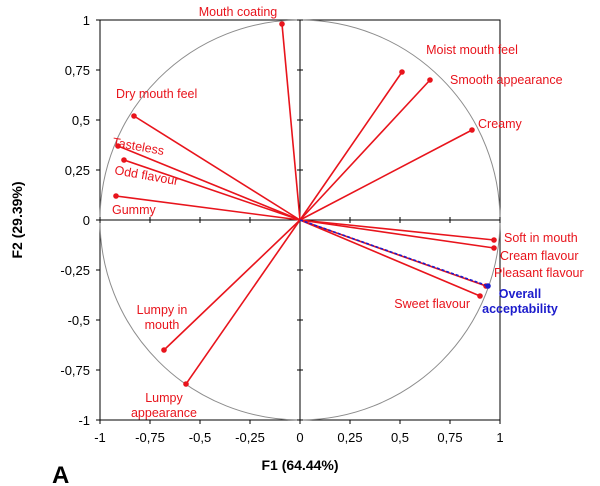  What do you see at coordinates (164, 405) in the screenshot?
I see `variable-label: Lumpy appearance` at bounding box center [164, 405].